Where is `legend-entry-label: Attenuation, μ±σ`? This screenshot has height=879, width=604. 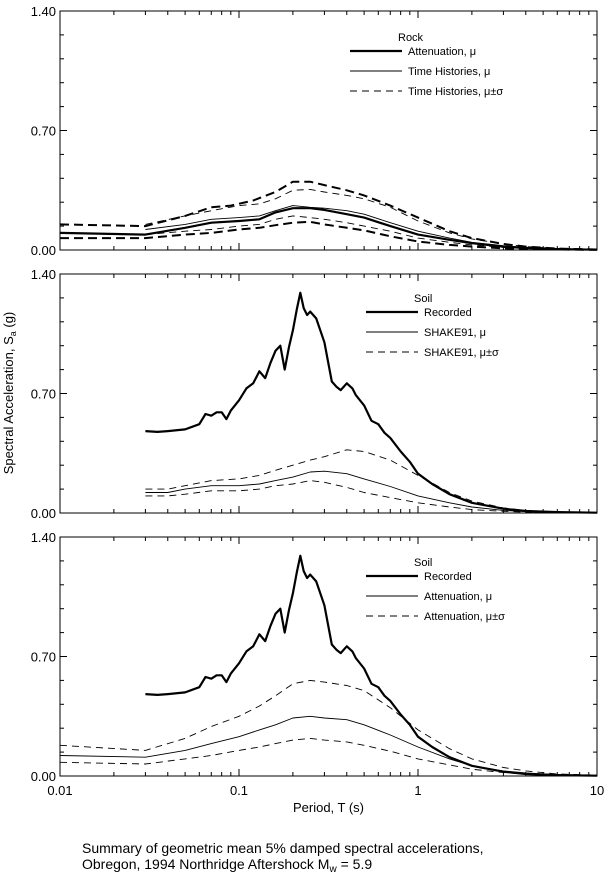 legend-entry-label: Attenuation, μ±σ is located at coordinates (464, 617).